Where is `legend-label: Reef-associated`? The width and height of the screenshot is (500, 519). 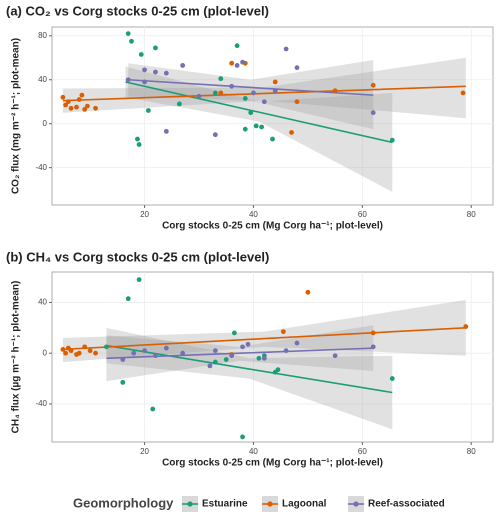
legend-label: Reef-associated is located at coordinates (406, 504).